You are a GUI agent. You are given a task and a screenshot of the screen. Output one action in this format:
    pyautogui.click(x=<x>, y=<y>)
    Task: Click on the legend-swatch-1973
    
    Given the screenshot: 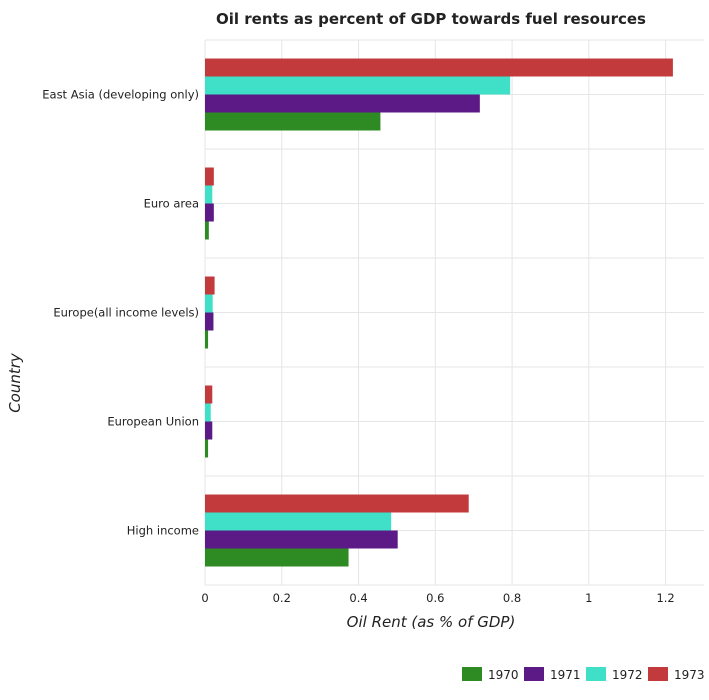 What is the action you would take?
    pyautogui.click(x=658, y=674)
    